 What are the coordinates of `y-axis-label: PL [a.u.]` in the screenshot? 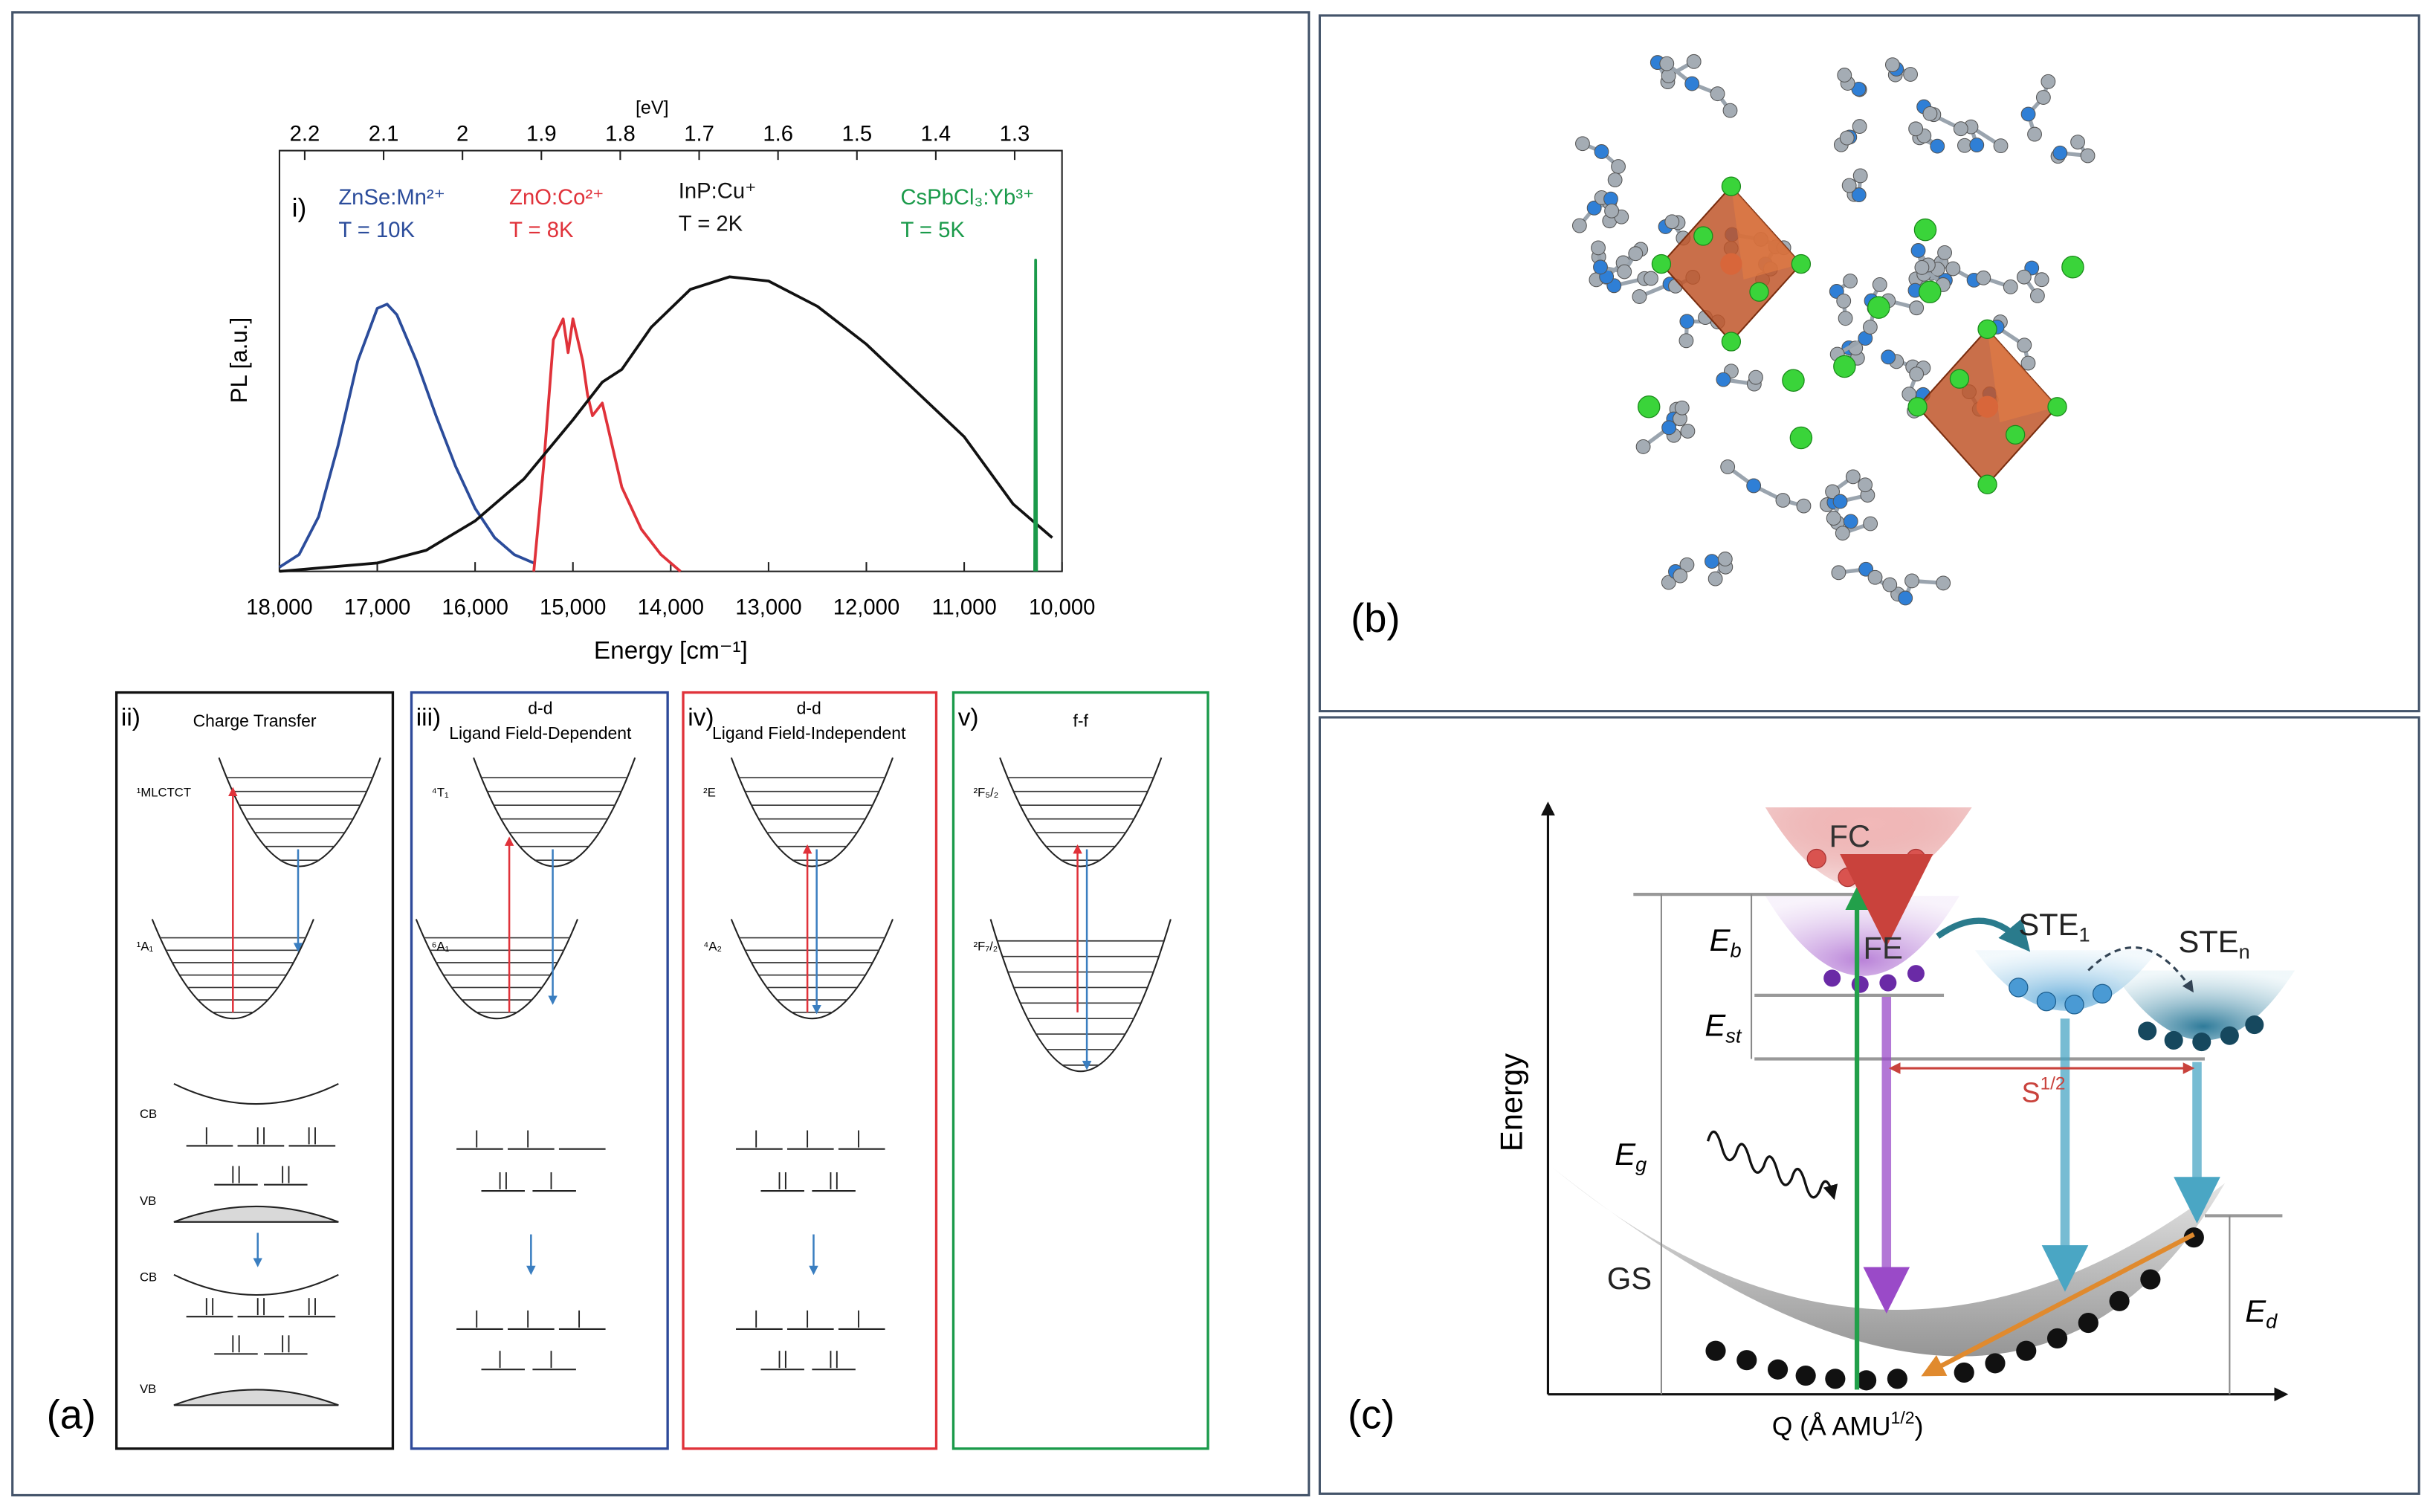 It's located at (239, 361).